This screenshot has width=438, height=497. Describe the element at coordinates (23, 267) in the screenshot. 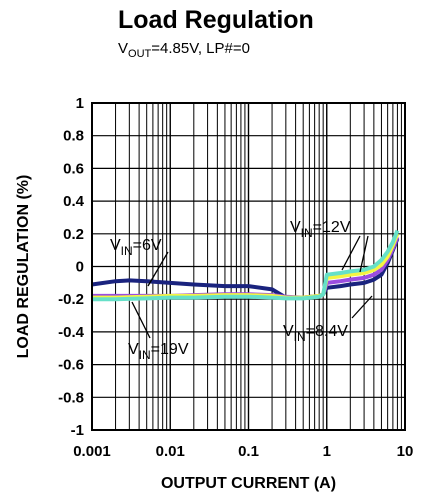

I see `y-axis-label: LOAD REGULATION (%)` at that location.